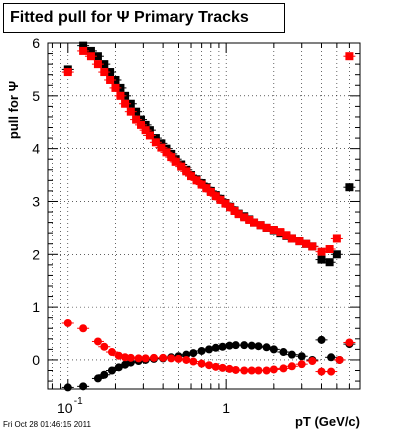 The height and width of the screenshot is (433, 400). Describe the element at coordinates (47, 424) in the screenshot. I see `footer-date: Fri Oct 28 01:46:15 2011` at that location.